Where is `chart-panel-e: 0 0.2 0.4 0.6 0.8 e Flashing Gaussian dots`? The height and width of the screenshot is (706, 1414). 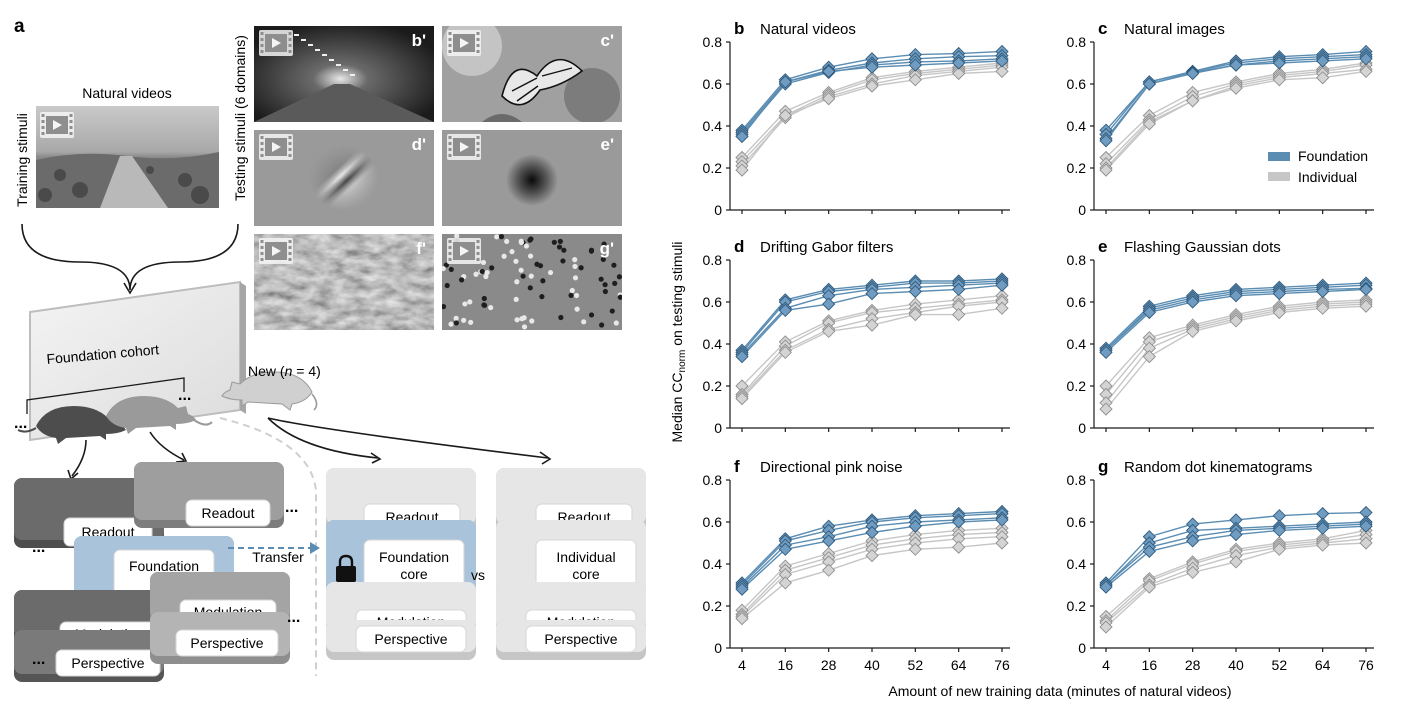
chart-panel-e: 0 0.2 0.4 0.6 0.8 e Flashing Gaussian dots is located at coordinates (1220, 336).